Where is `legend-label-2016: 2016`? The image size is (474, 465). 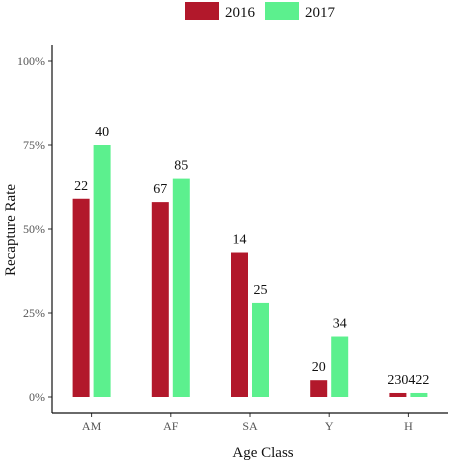 legend-label-2016: 2016 is located at coordinates (240, 13).